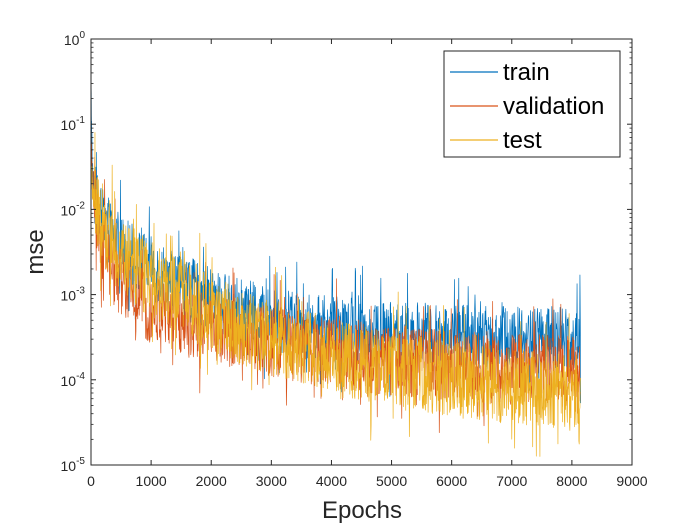 This screenshot has height=525, width=700. What do you see at coordinates (75, 39) in the screenshot?
I see `y-tick-label: 10⁰` at bounding box center [75, 39].